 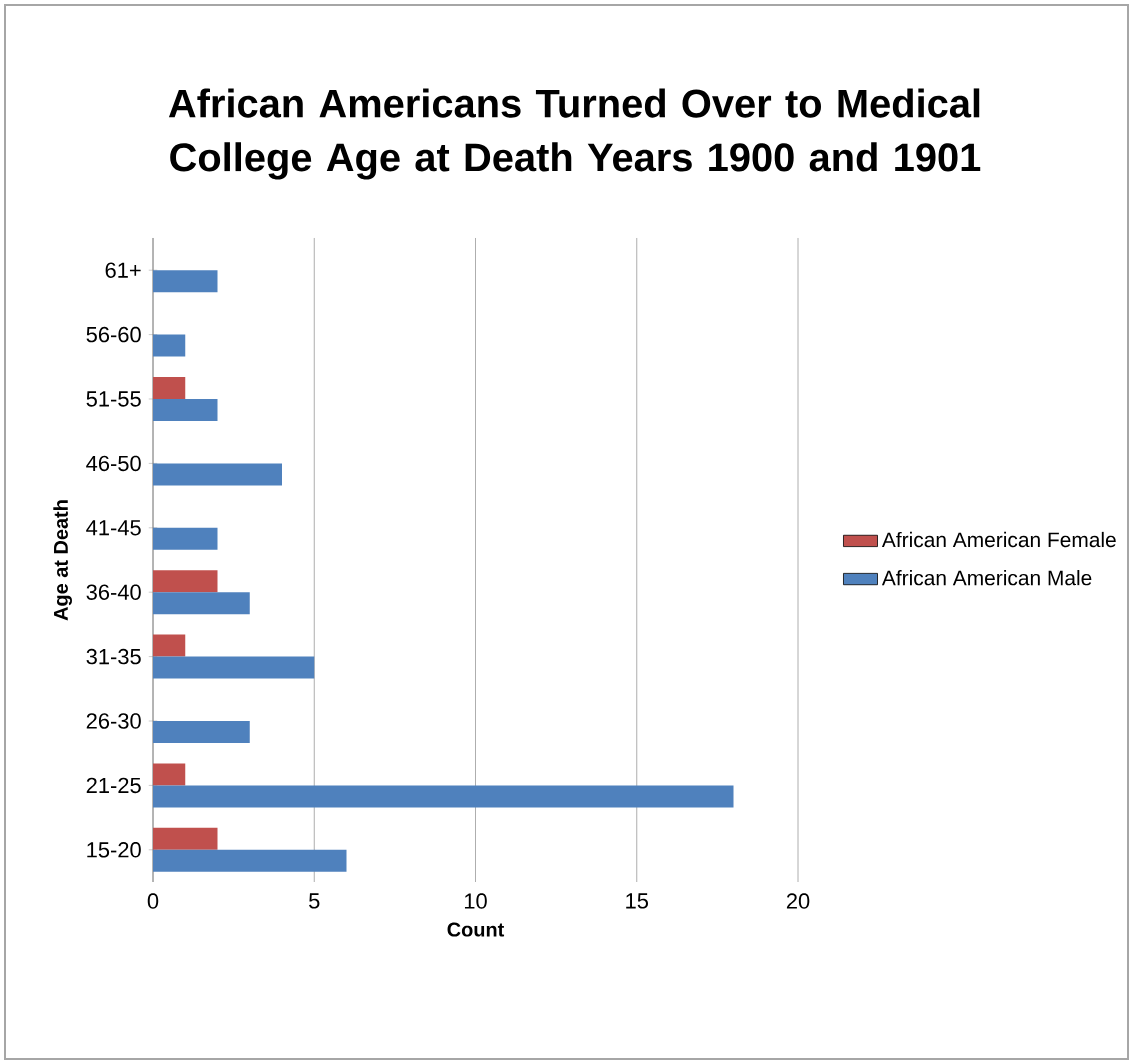 What do you see at coordinates (314, 901) in the screenshot?
I see `x-tick-label: 5` at bounding box center [314, 901].